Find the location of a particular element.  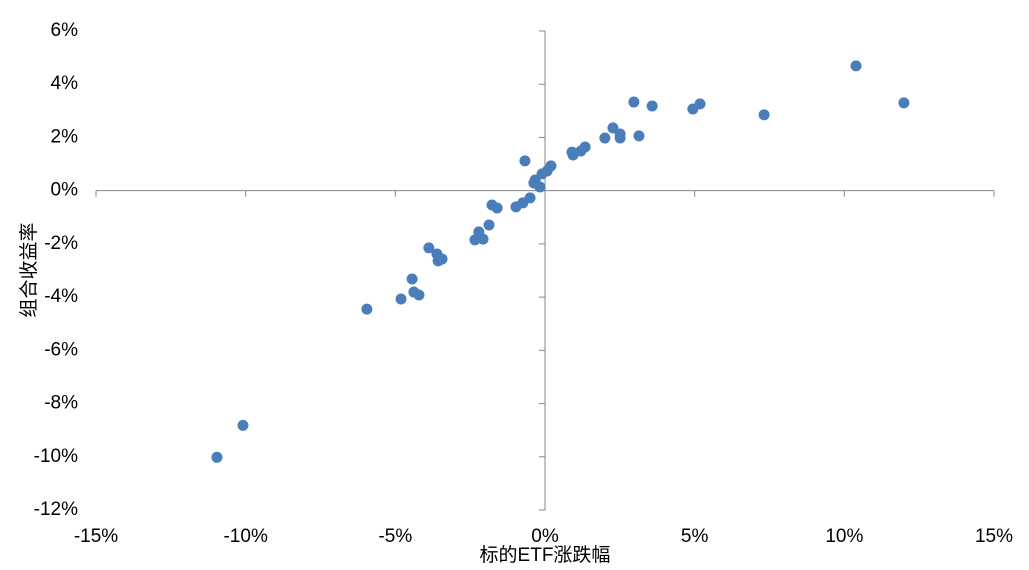

y-tick-label: -2% is located at coordinates (61, 243).